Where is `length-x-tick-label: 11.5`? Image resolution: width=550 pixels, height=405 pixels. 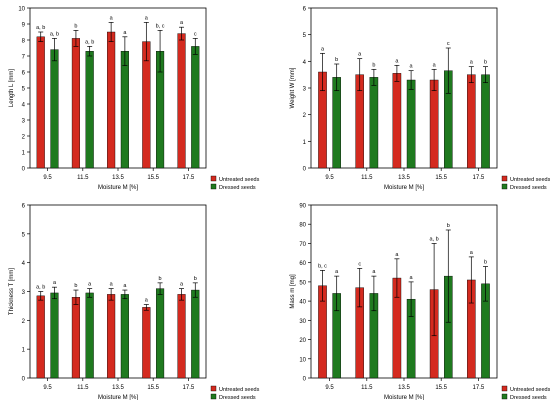 length-x-tick-label: 11.5 is located at coordinates (83, 178).